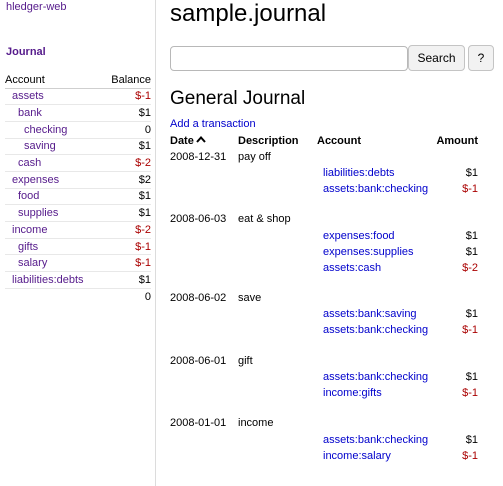  Describe the element at coordinates (182, 140) in the screenshot. I see `date-header-label: Date` at that location.